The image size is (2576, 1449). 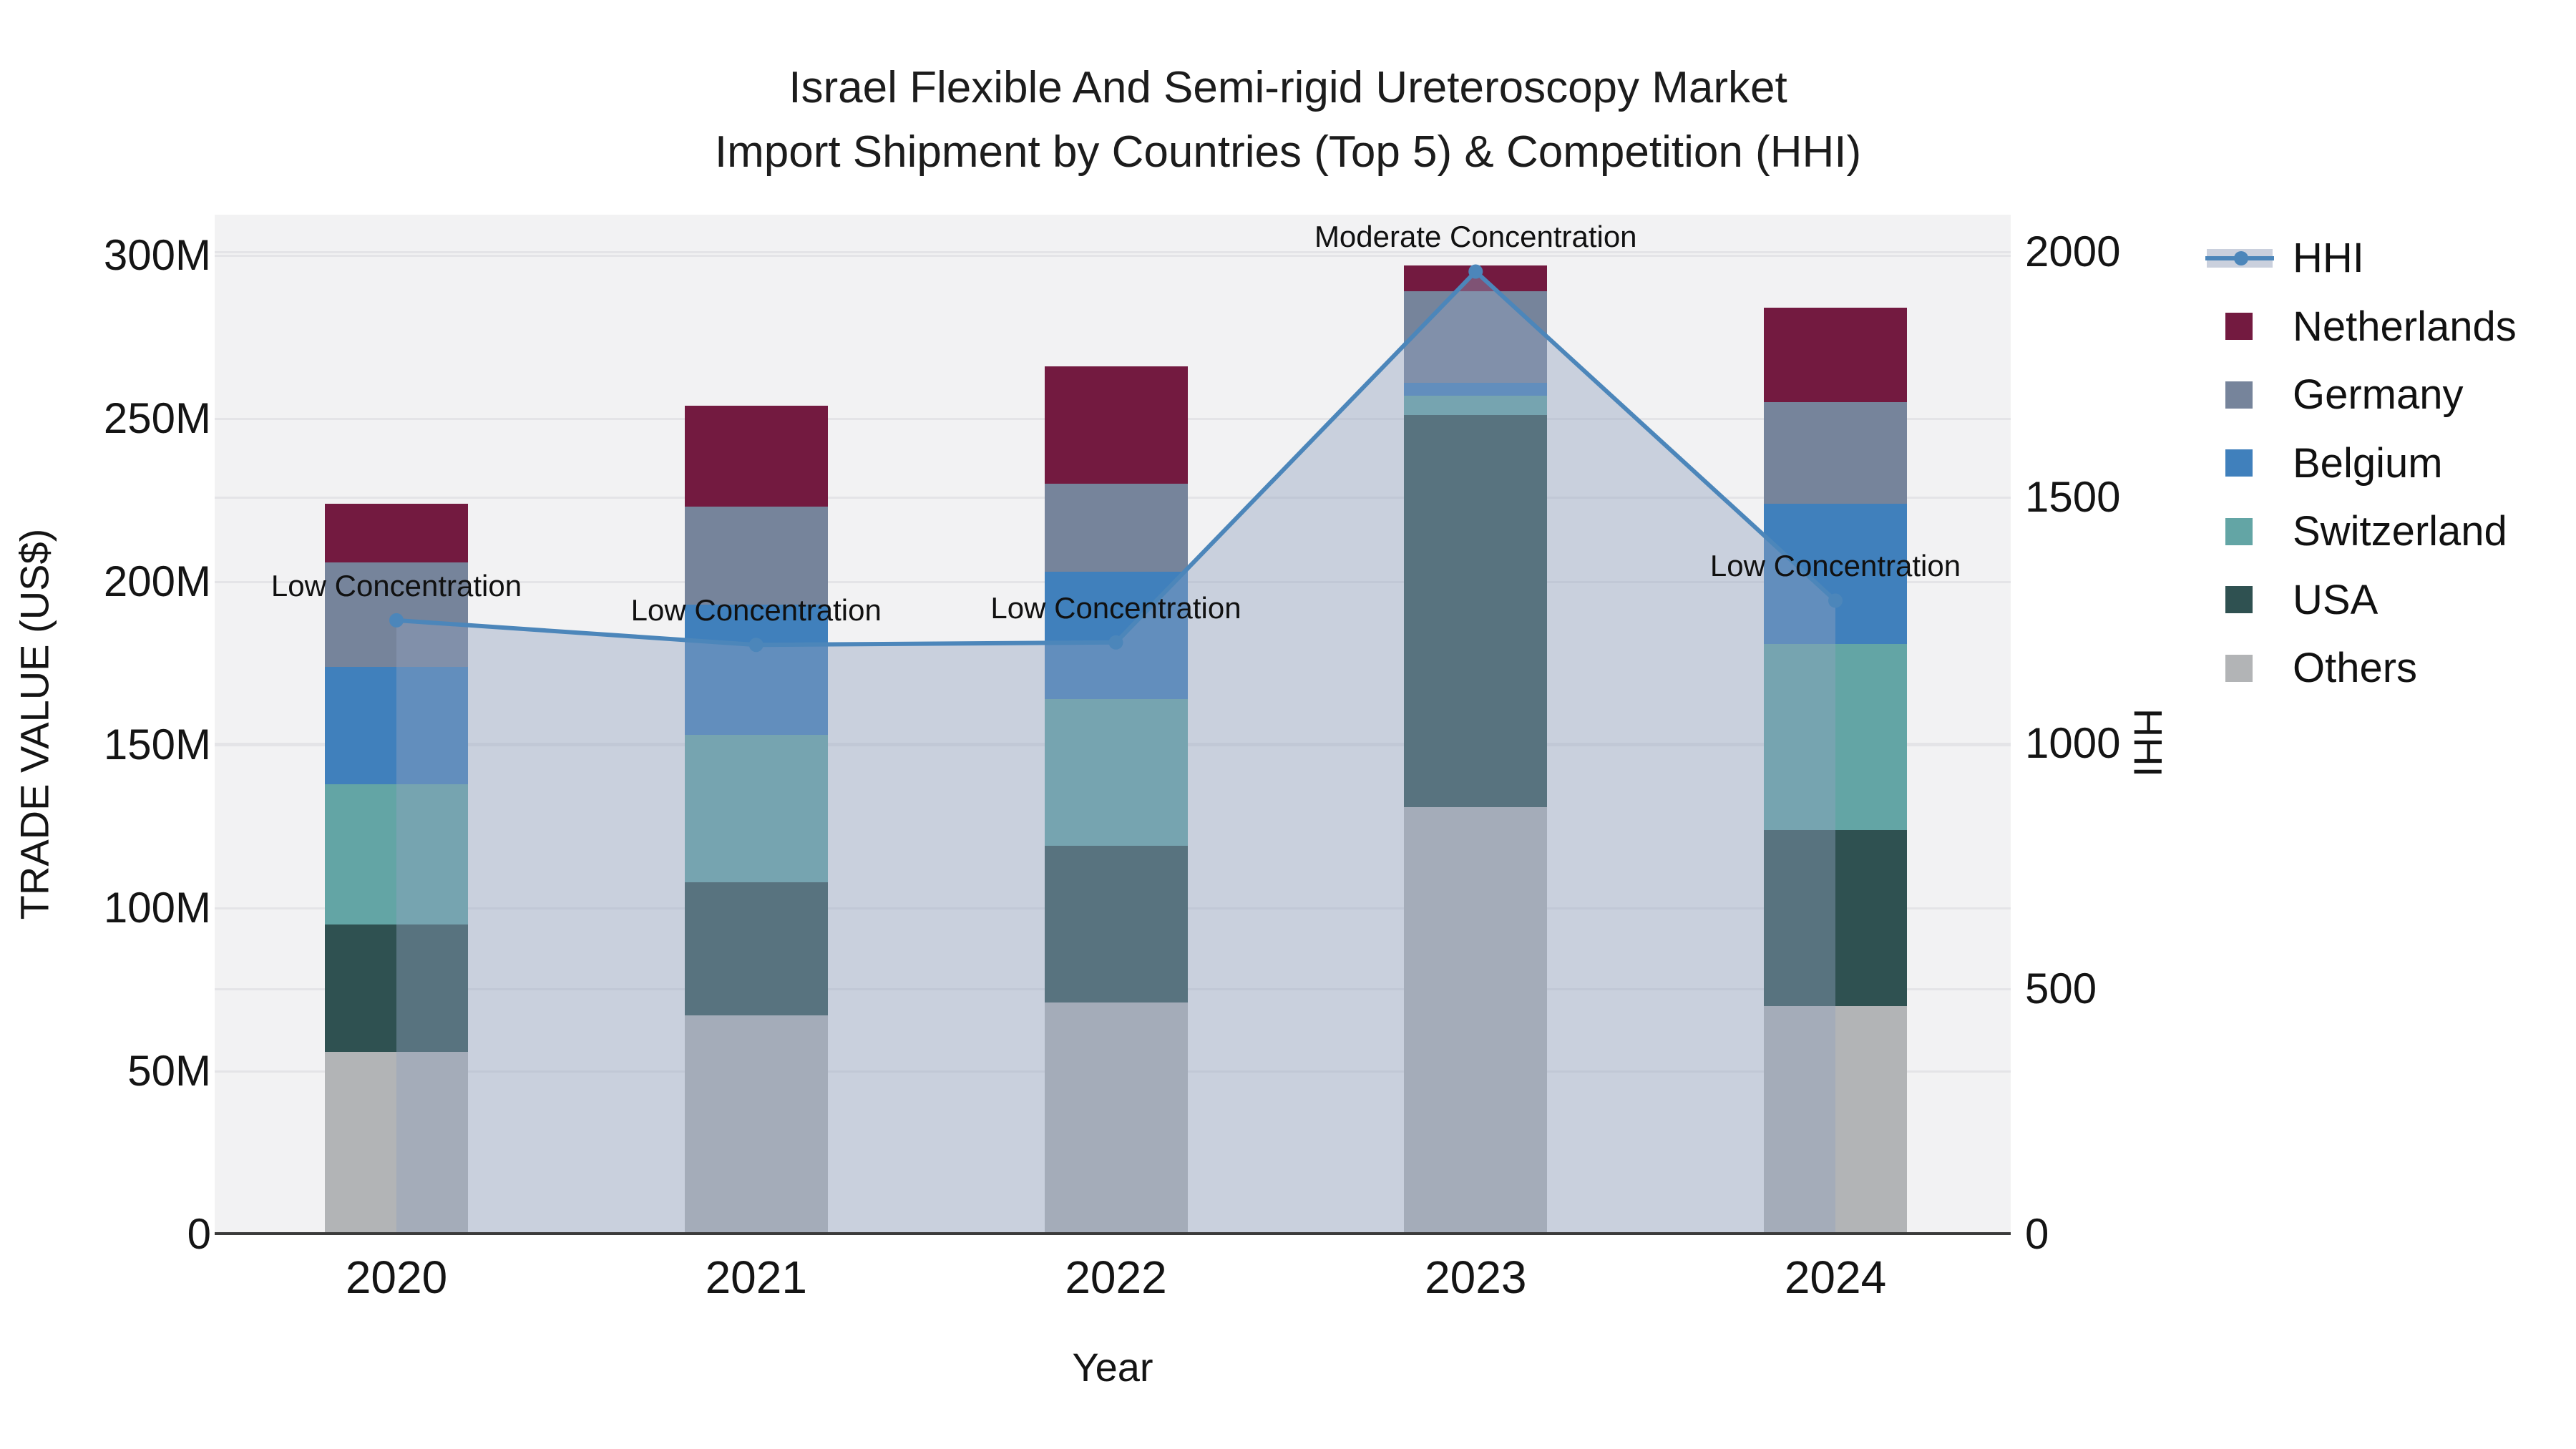 I want to click on legend-label: HHI, so click(x=2328, y=258).